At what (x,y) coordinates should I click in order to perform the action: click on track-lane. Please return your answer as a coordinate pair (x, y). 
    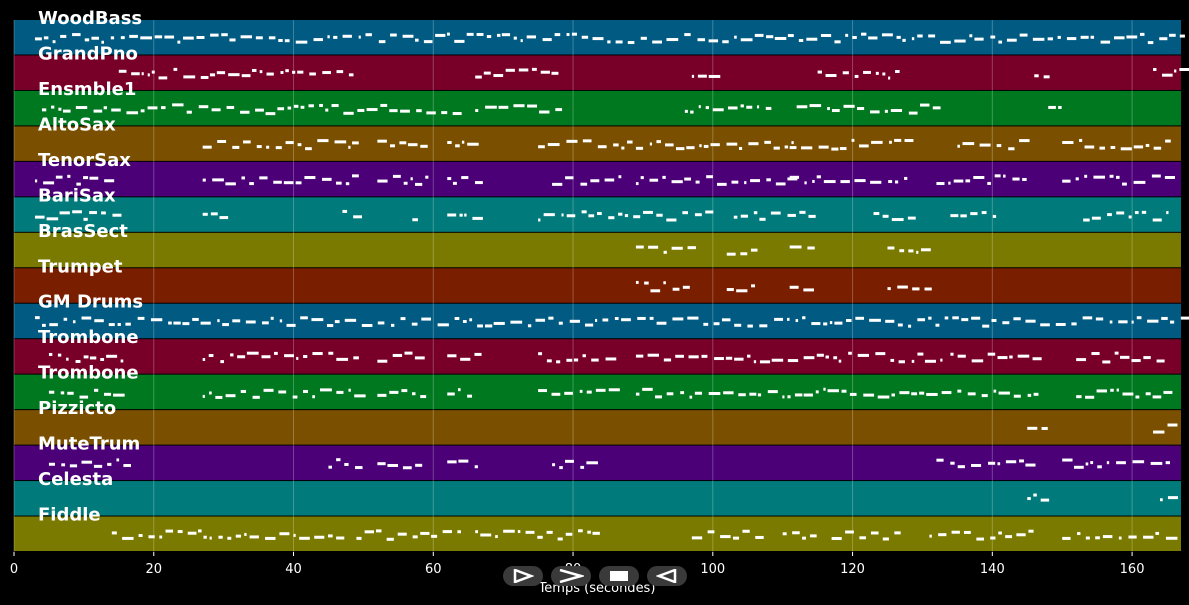
    Looking at the image, I should click on (597, 427).